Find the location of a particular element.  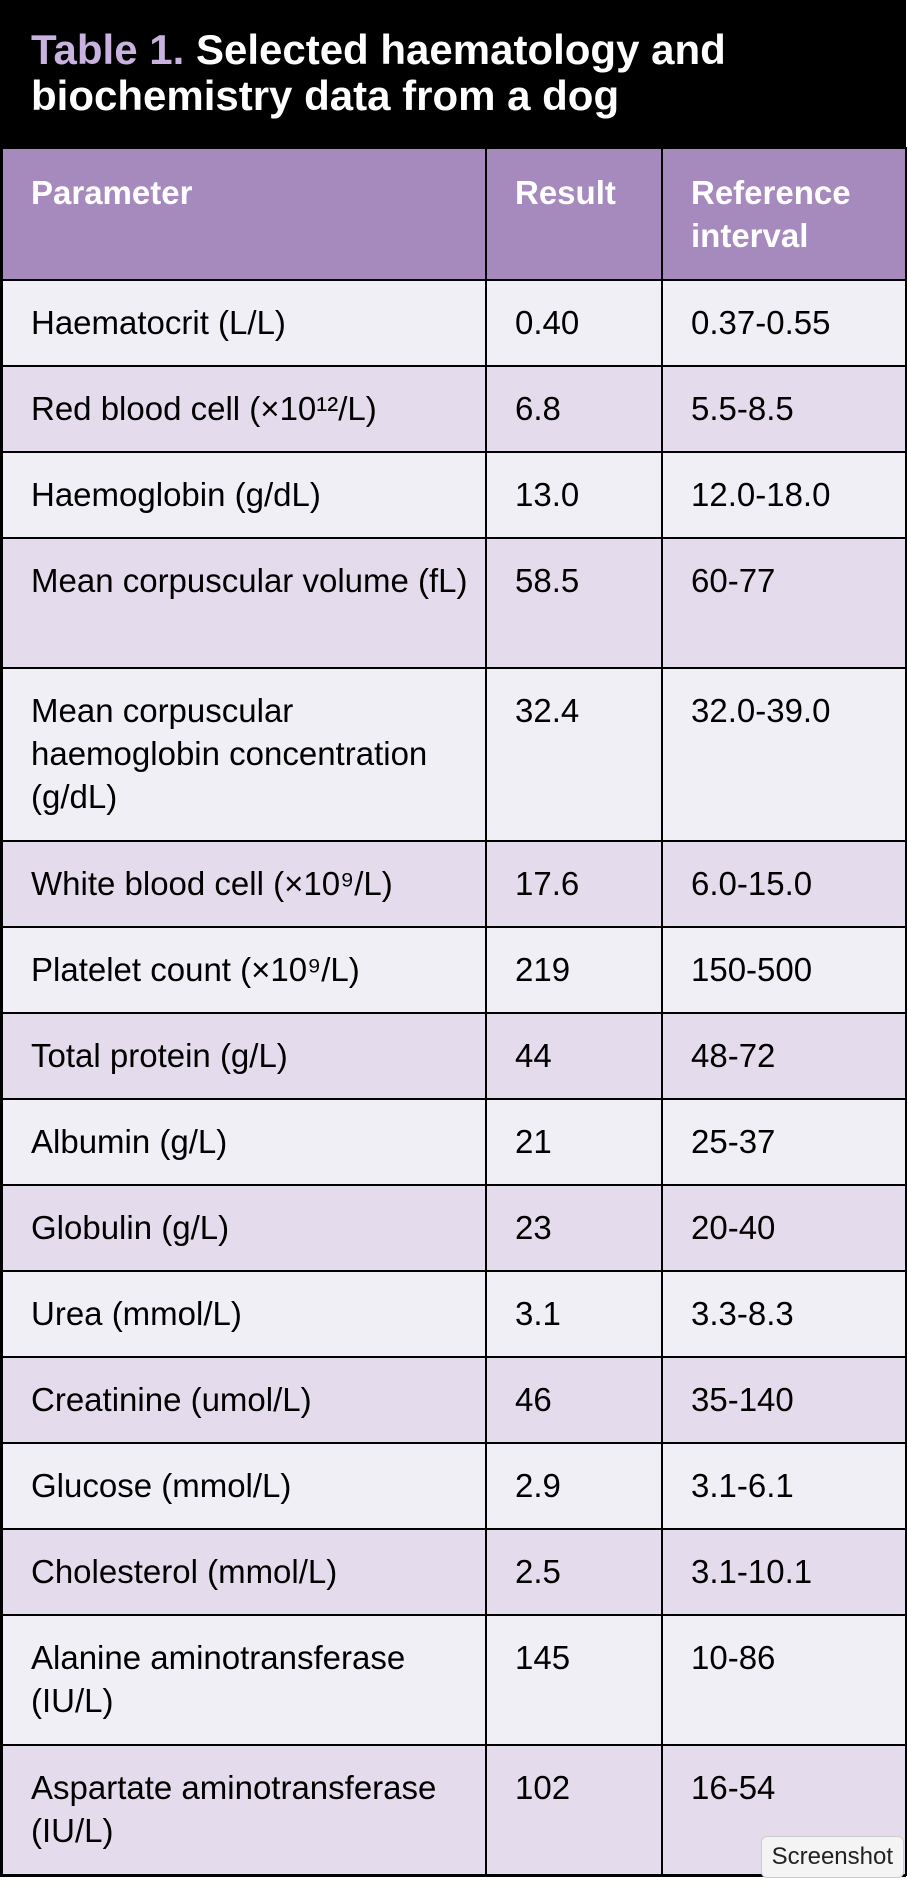

table-cell: 5.5-8.5 is located at coordinates (784, 409).